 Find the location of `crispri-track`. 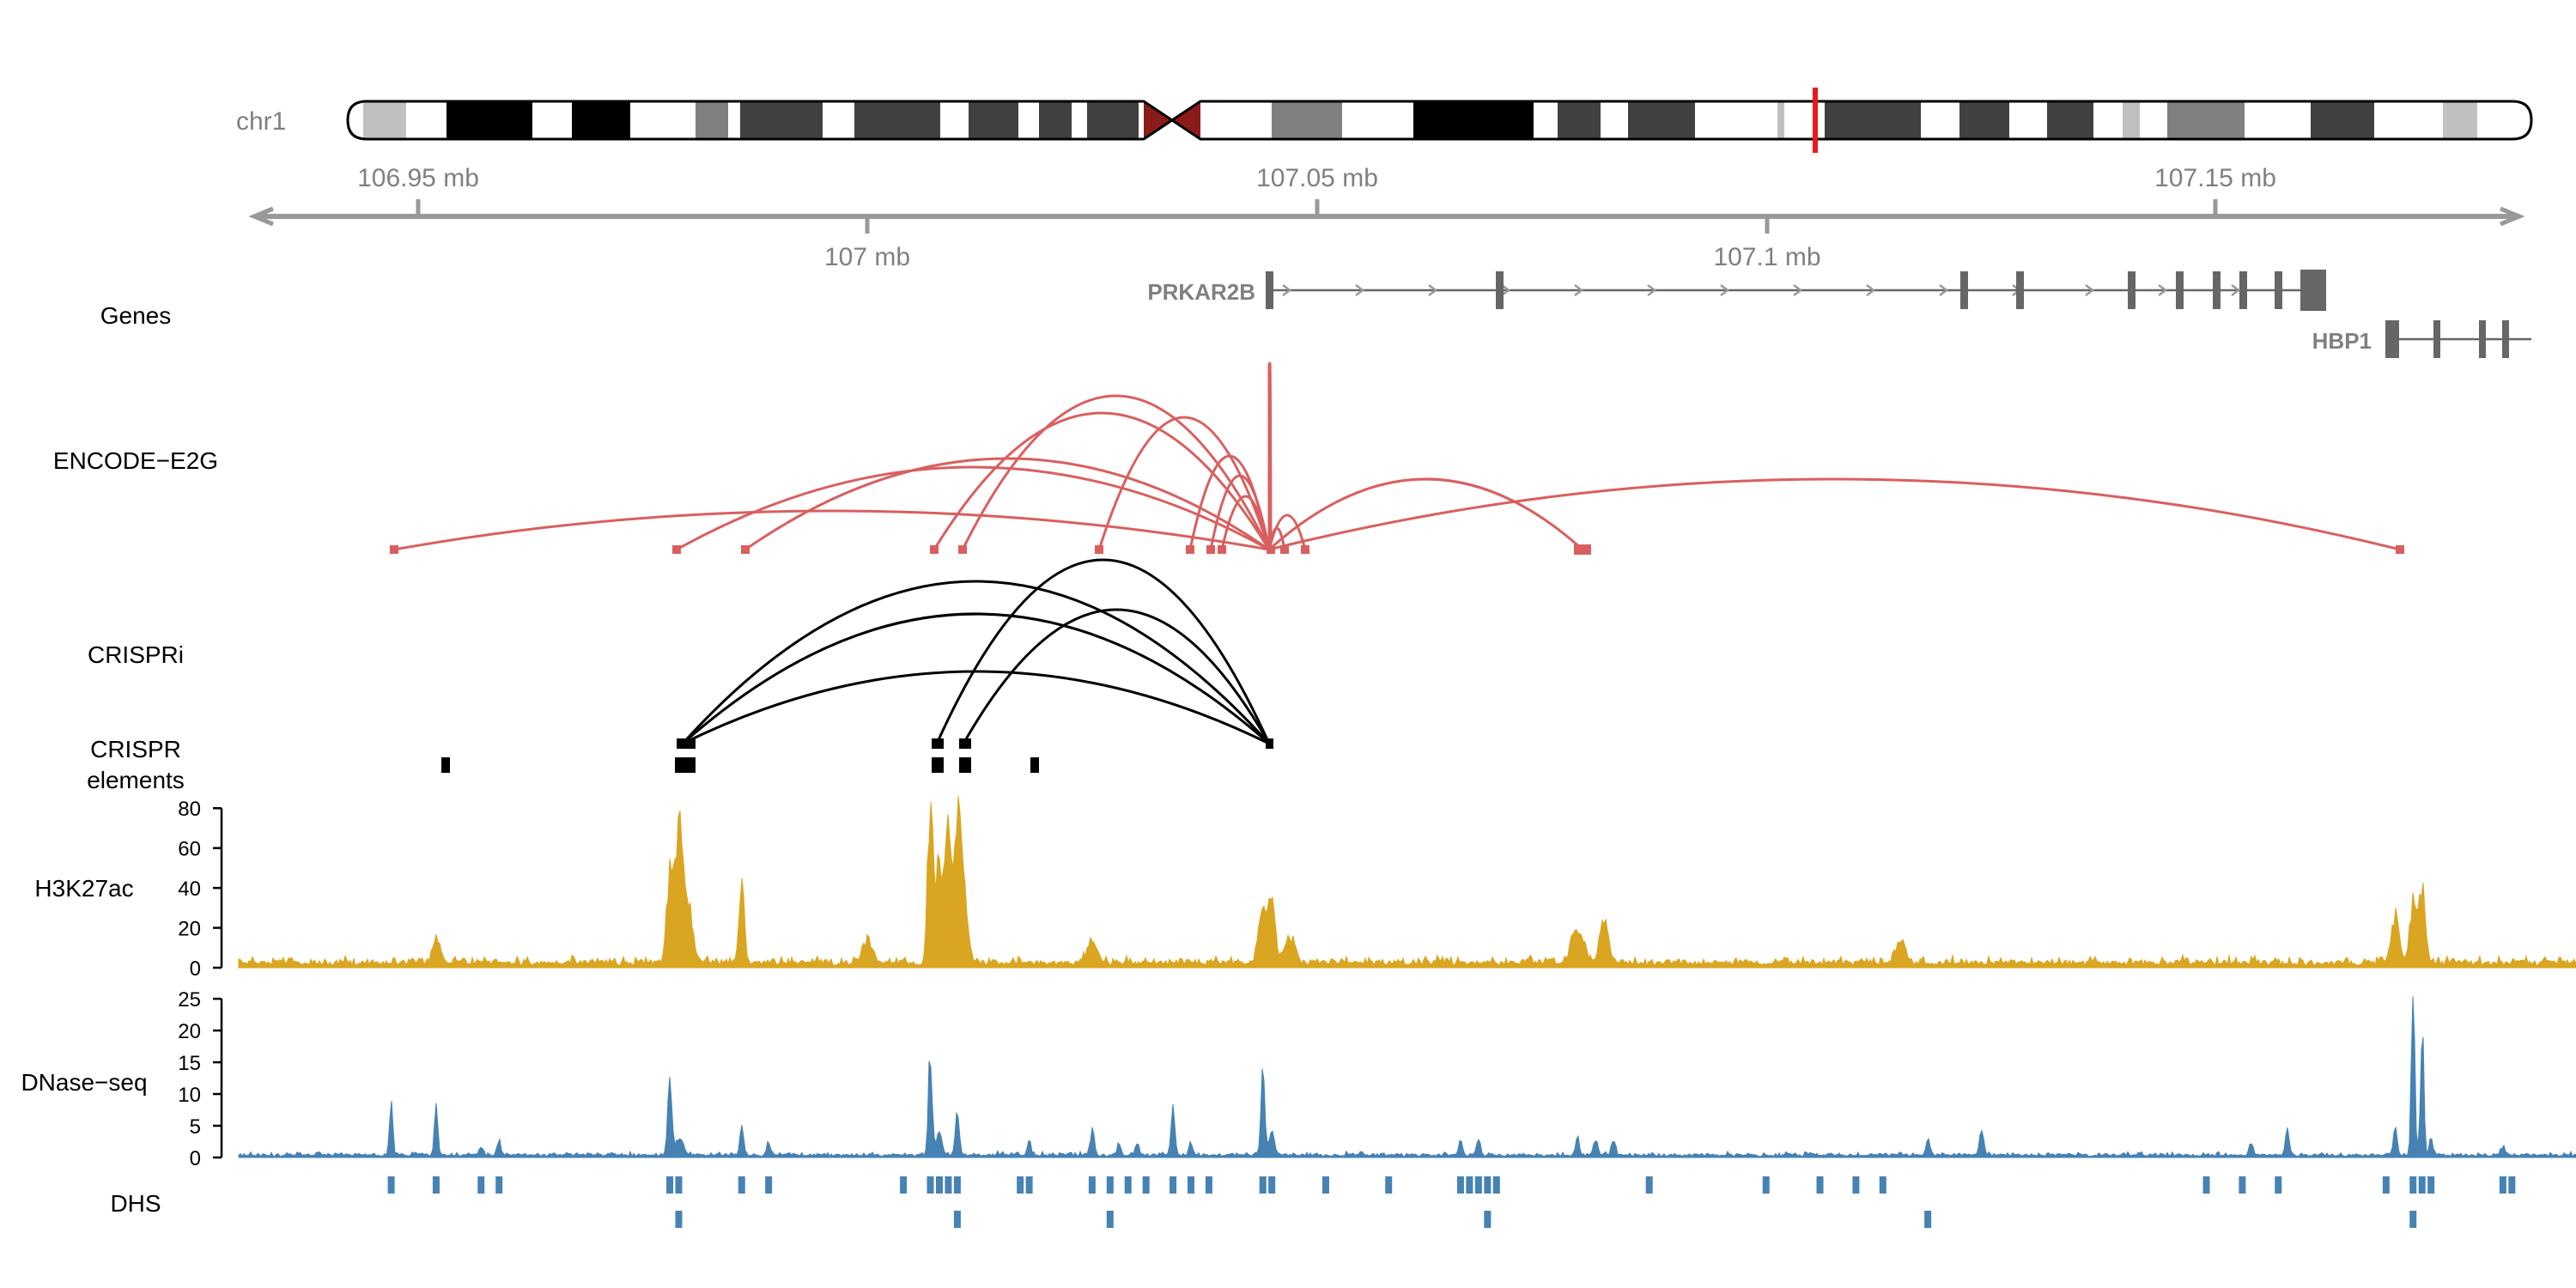

crispri-track is located at coordinates (976, 651).